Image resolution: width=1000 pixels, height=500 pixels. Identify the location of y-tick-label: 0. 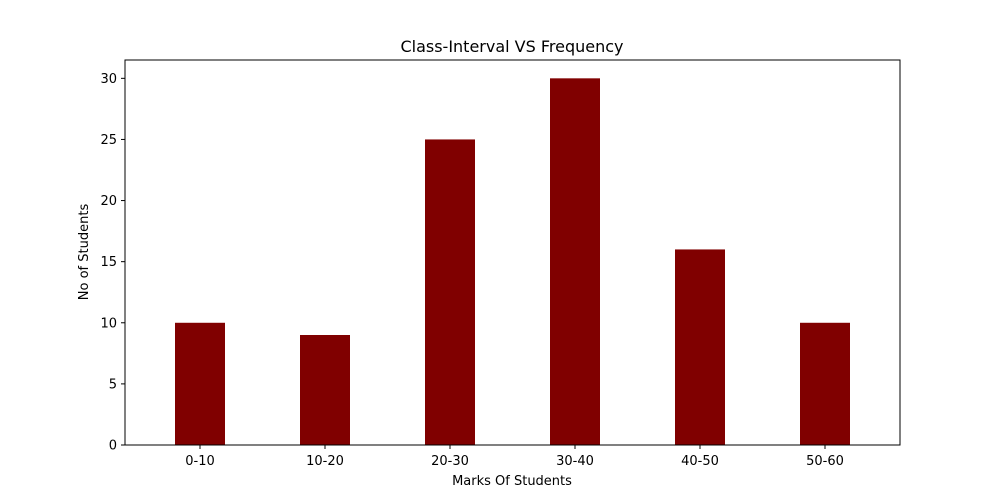
(113, 446).